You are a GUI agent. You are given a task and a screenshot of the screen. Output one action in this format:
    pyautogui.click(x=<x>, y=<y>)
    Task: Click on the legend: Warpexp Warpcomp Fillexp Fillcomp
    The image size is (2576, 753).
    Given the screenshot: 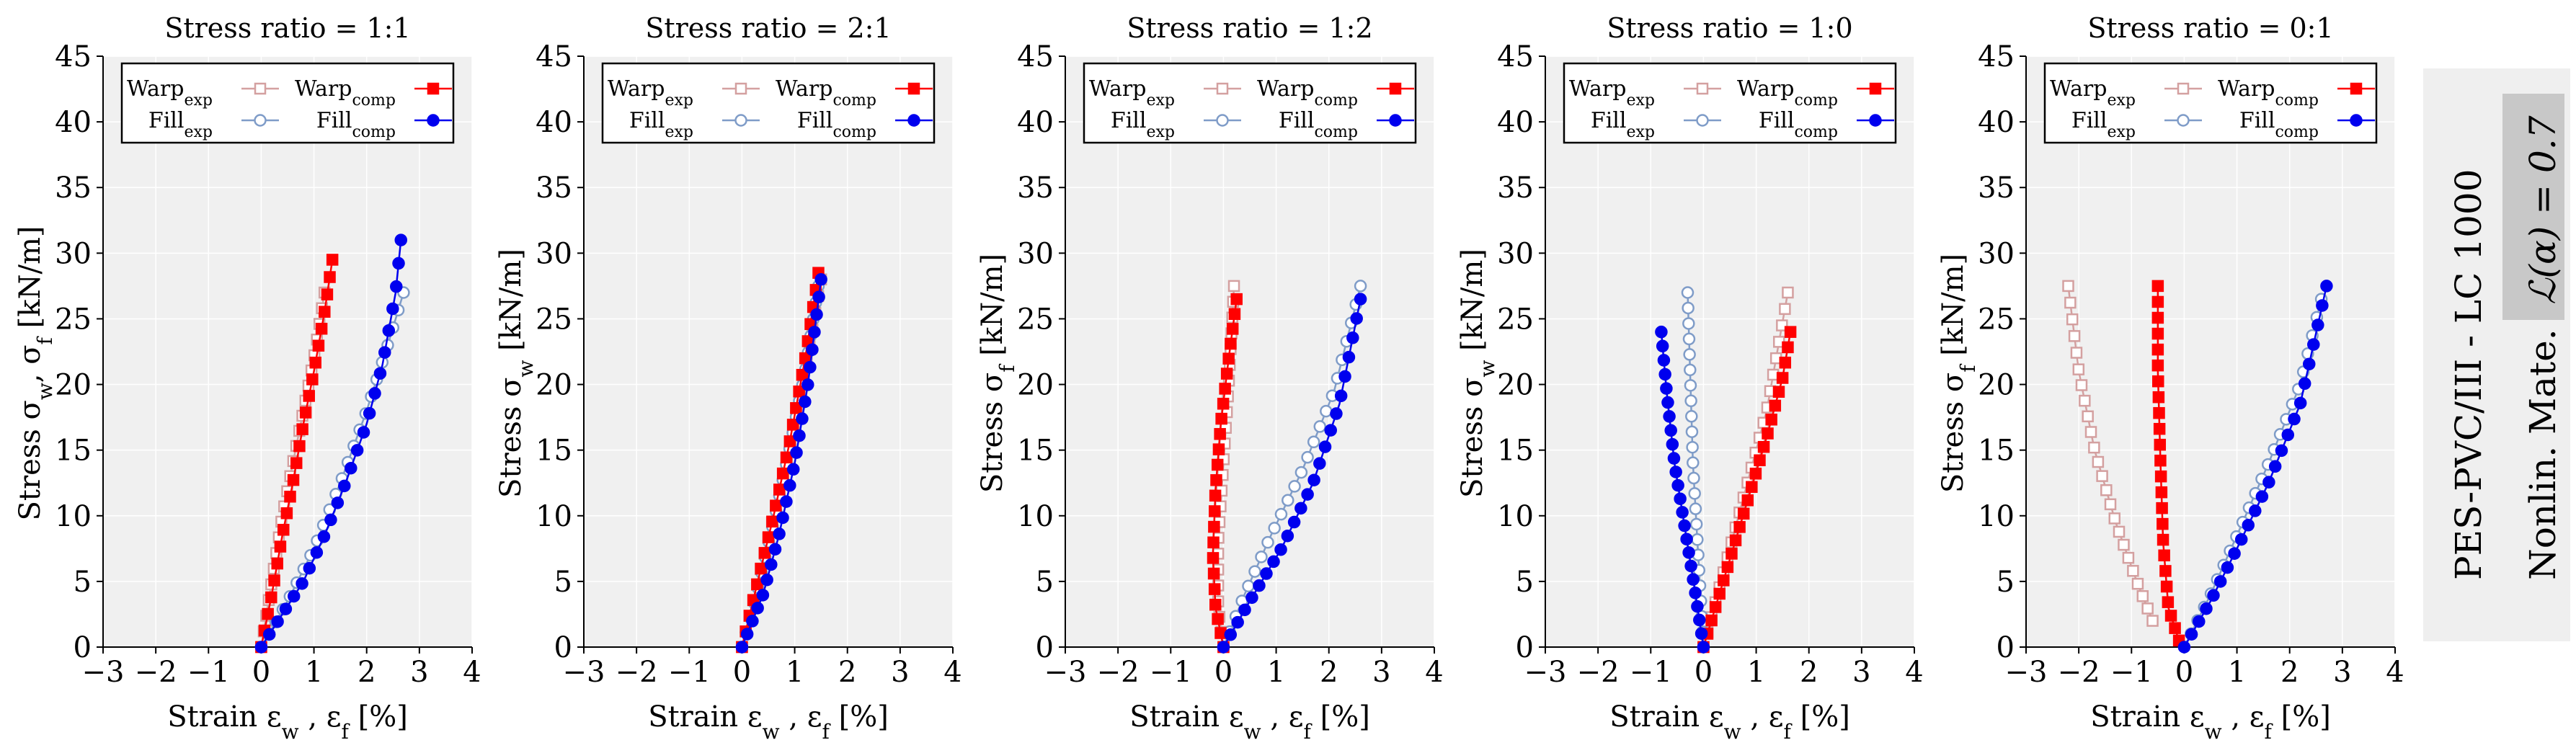 What is the action you would take?
    pyautogui.click(x=768, y=103)
    